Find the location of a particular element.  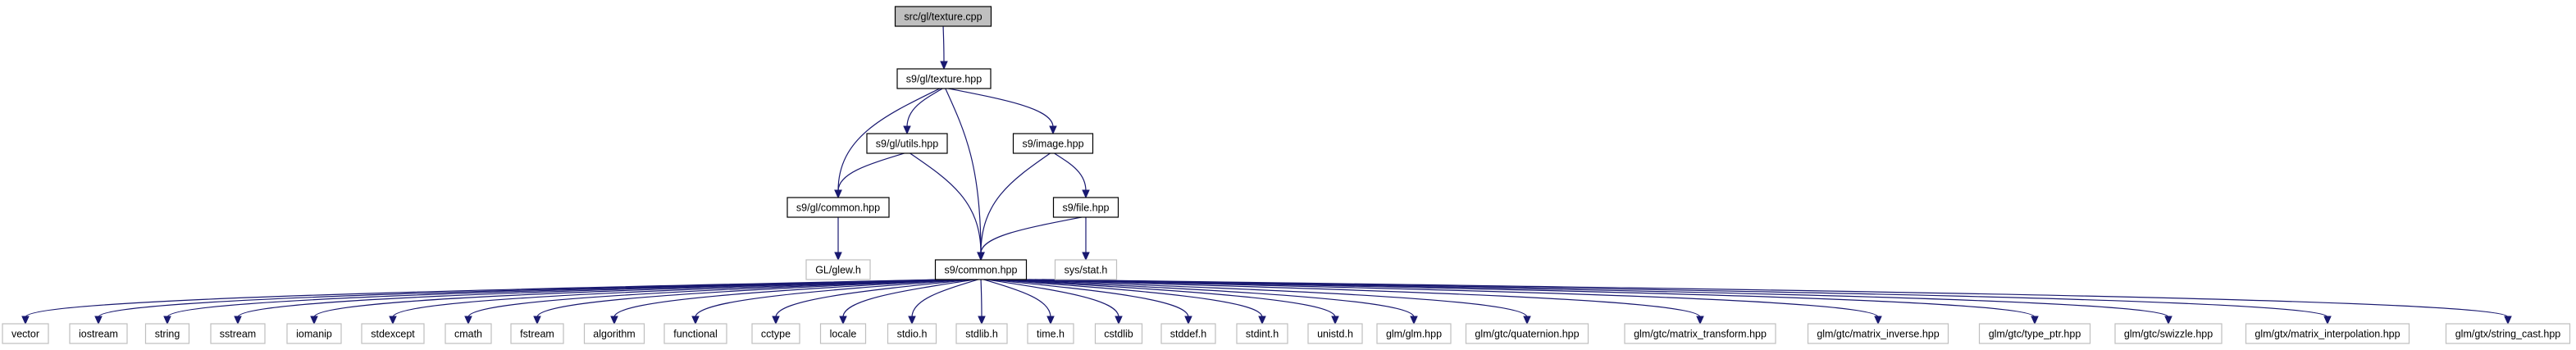

node-iostream: iostream is located at coordinates (98, 333).